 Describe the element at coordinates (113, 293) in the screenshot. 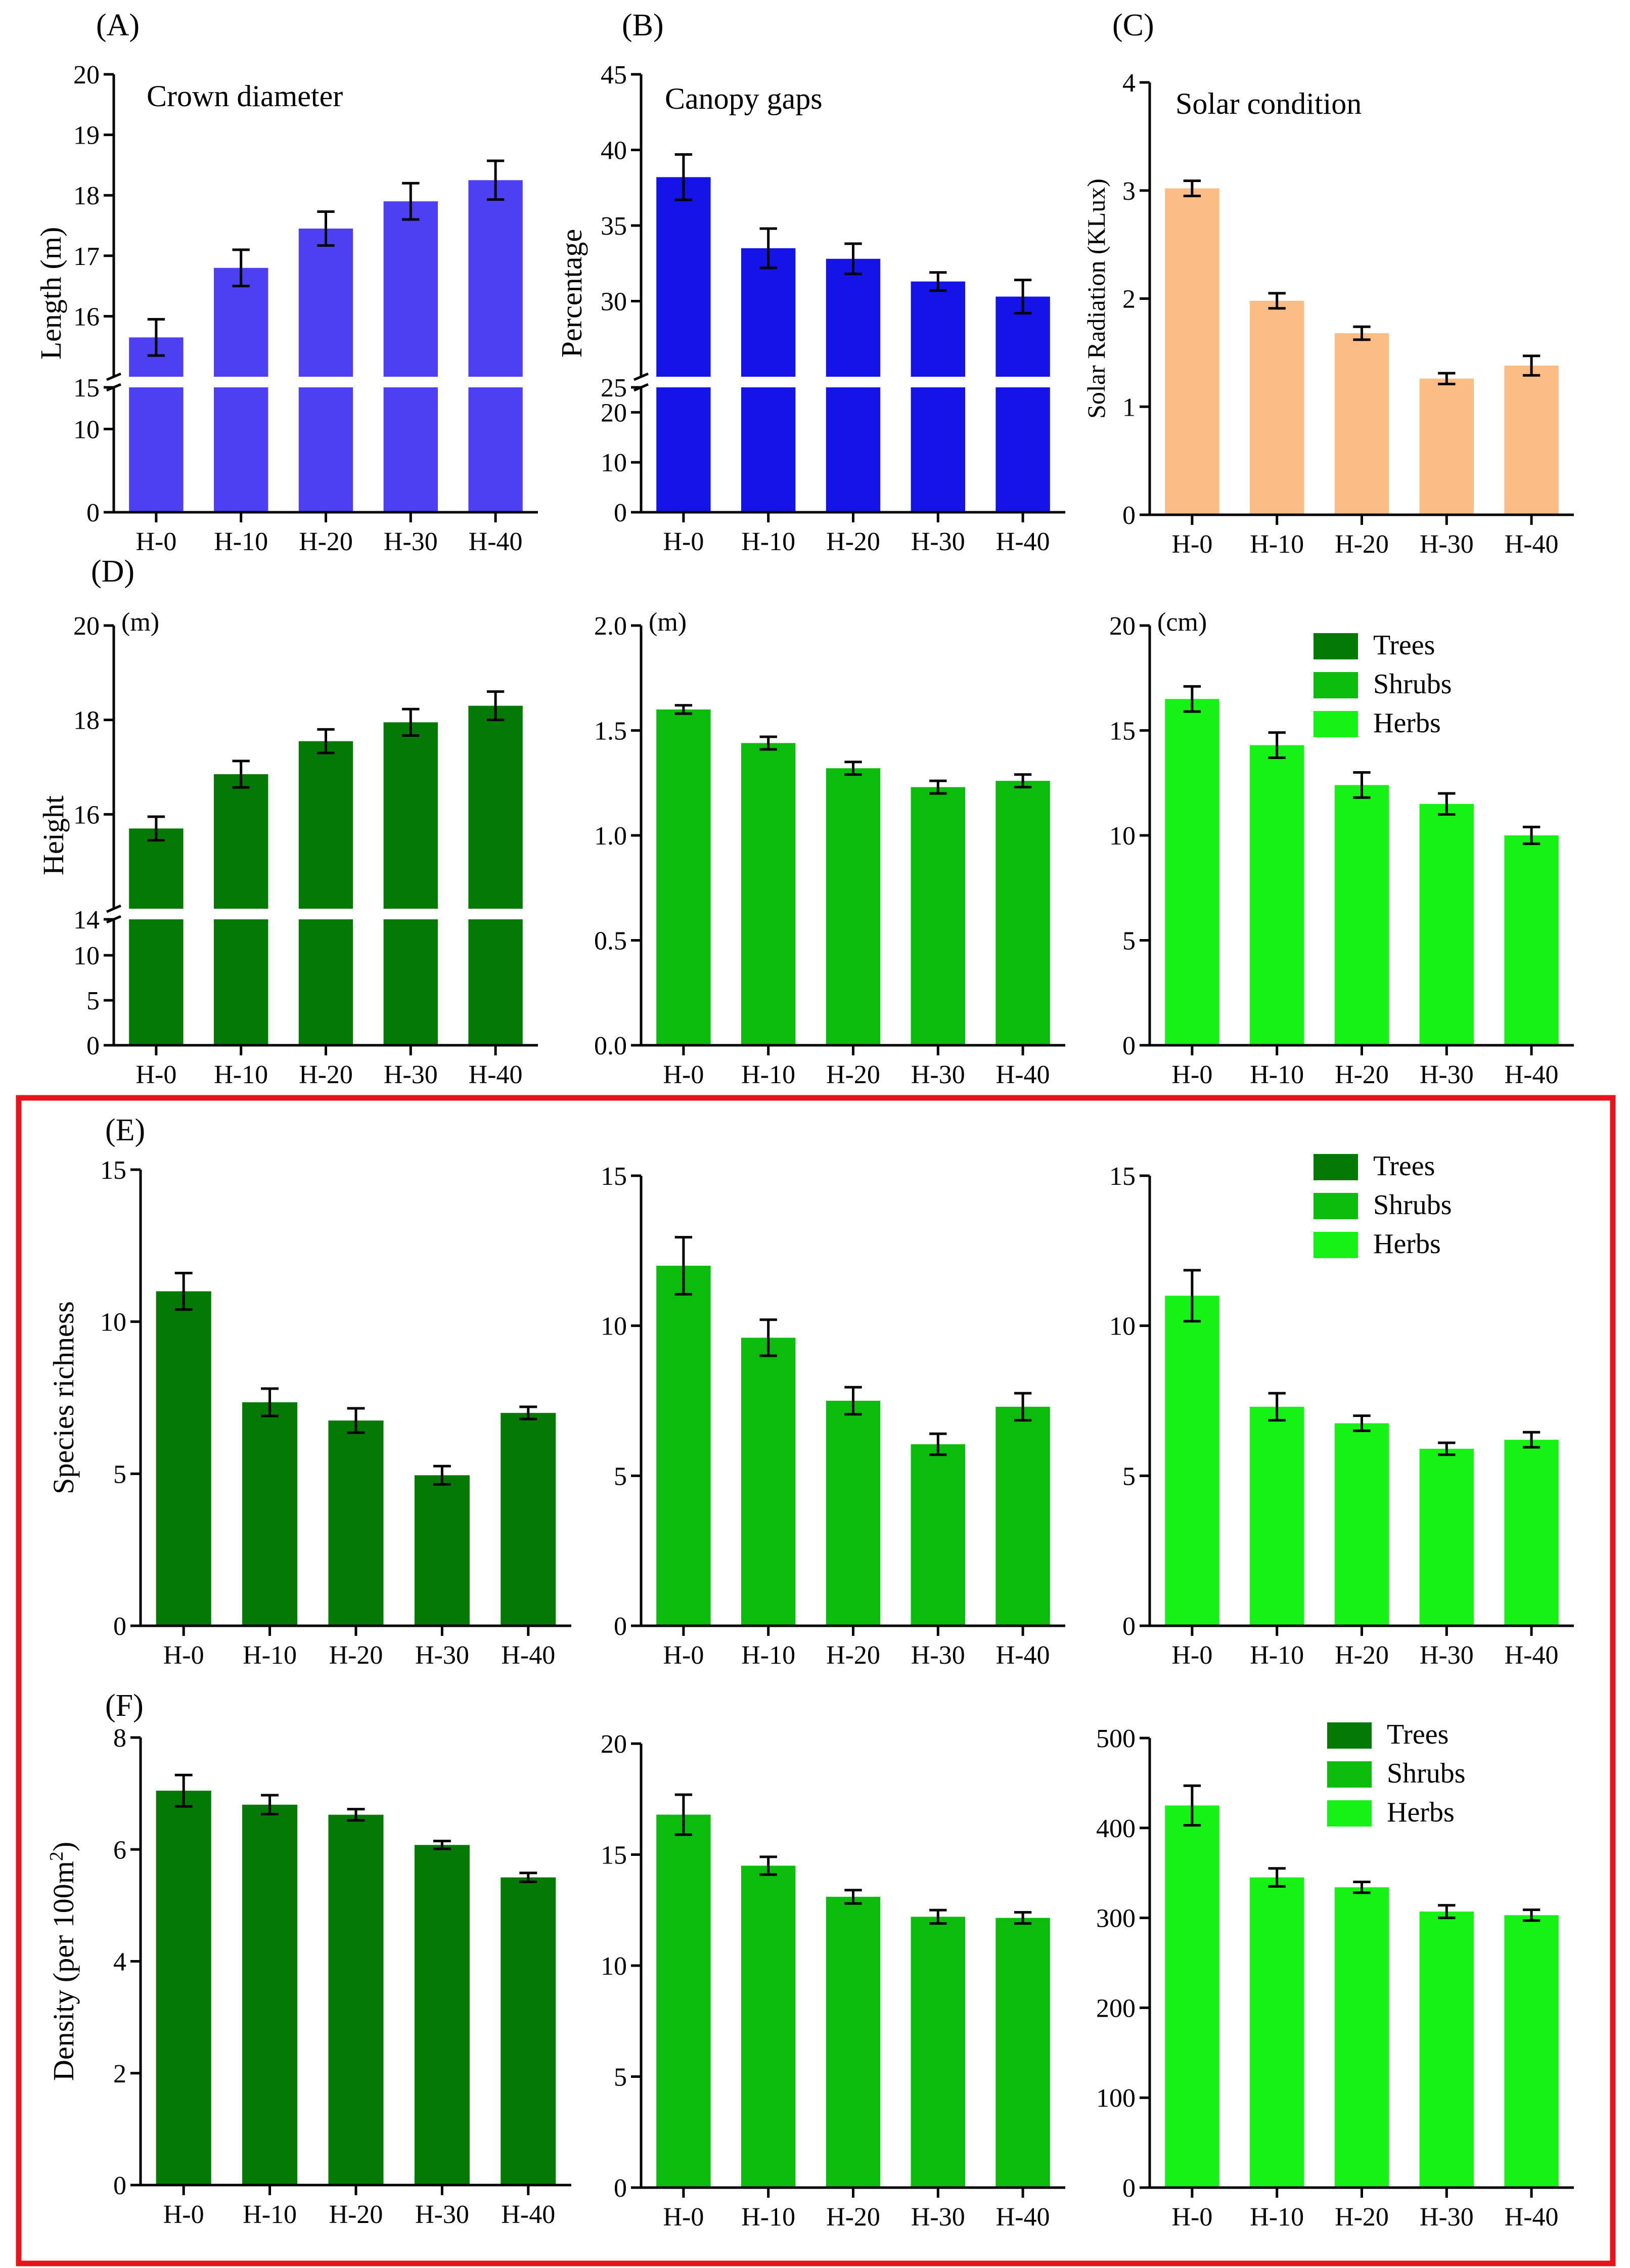

I see `y-axis-a` at that location.